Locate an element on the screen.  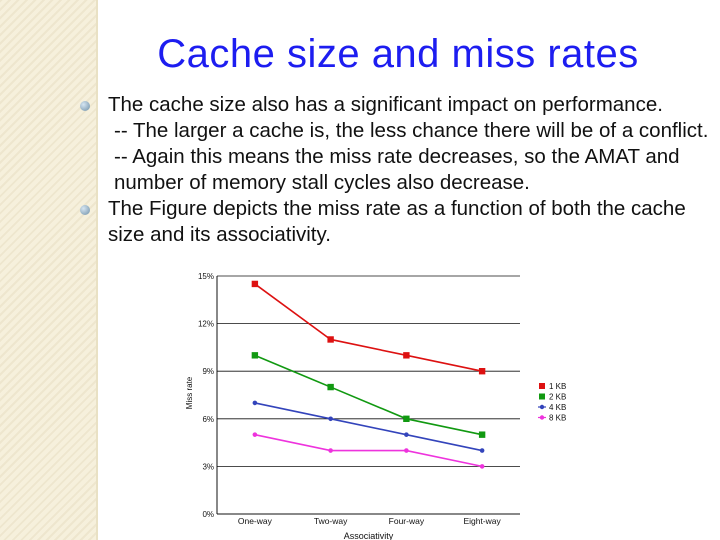
slide-title: Cache size and miss rates is located at coordinates (398, 54).